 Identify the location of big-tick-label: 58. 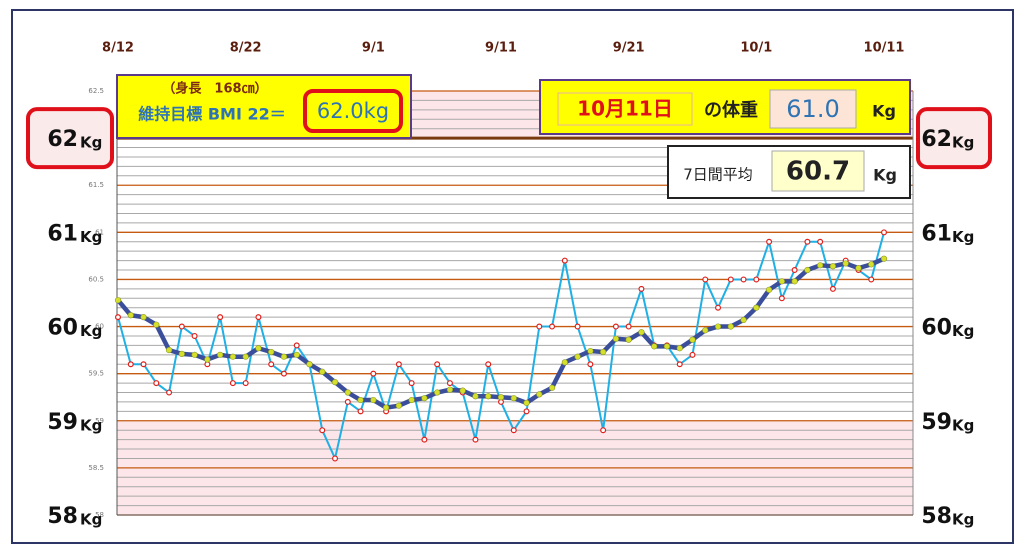
(936, 516).